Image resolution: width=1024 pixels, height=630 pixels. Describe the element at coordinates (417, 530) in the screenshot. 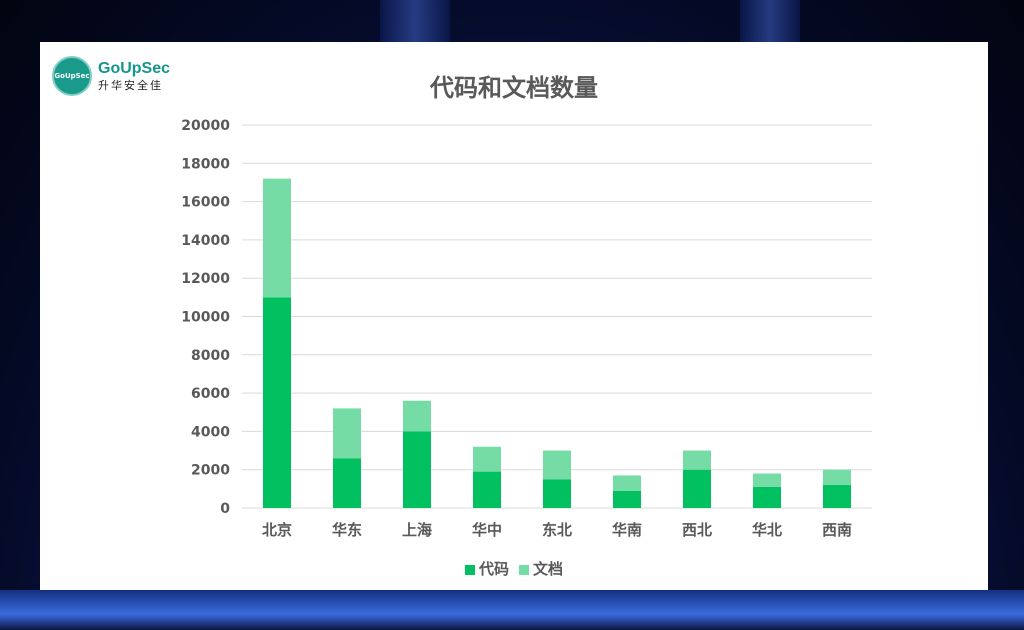

I see `x-tick-label: 上海` at that location.